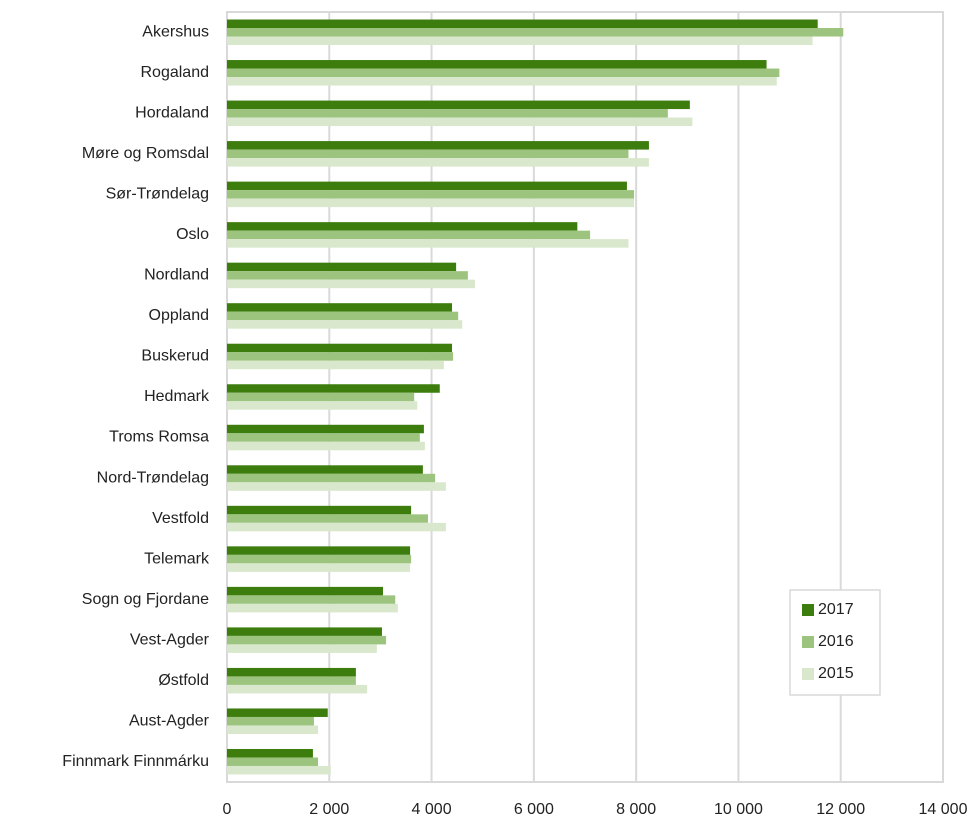 The image size is (979, 822). What do you see at coordinates (135, 761) in the screenshot?
I see `y-tick-label: Finnmark Finnmárku` at bounding box center [135, 761].